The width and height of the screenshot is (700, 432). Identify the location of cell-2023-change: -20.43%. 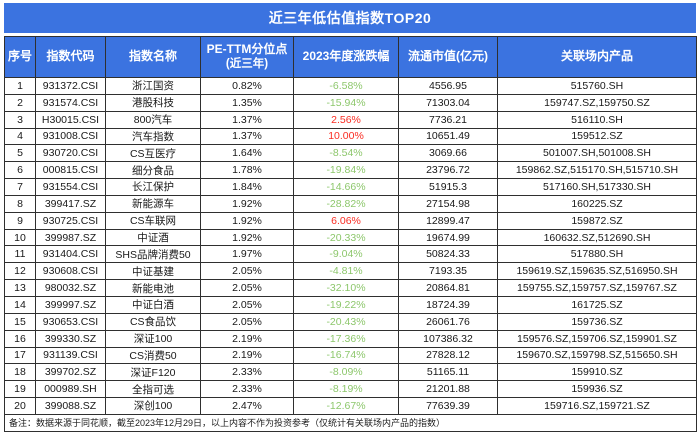
(346, 321).